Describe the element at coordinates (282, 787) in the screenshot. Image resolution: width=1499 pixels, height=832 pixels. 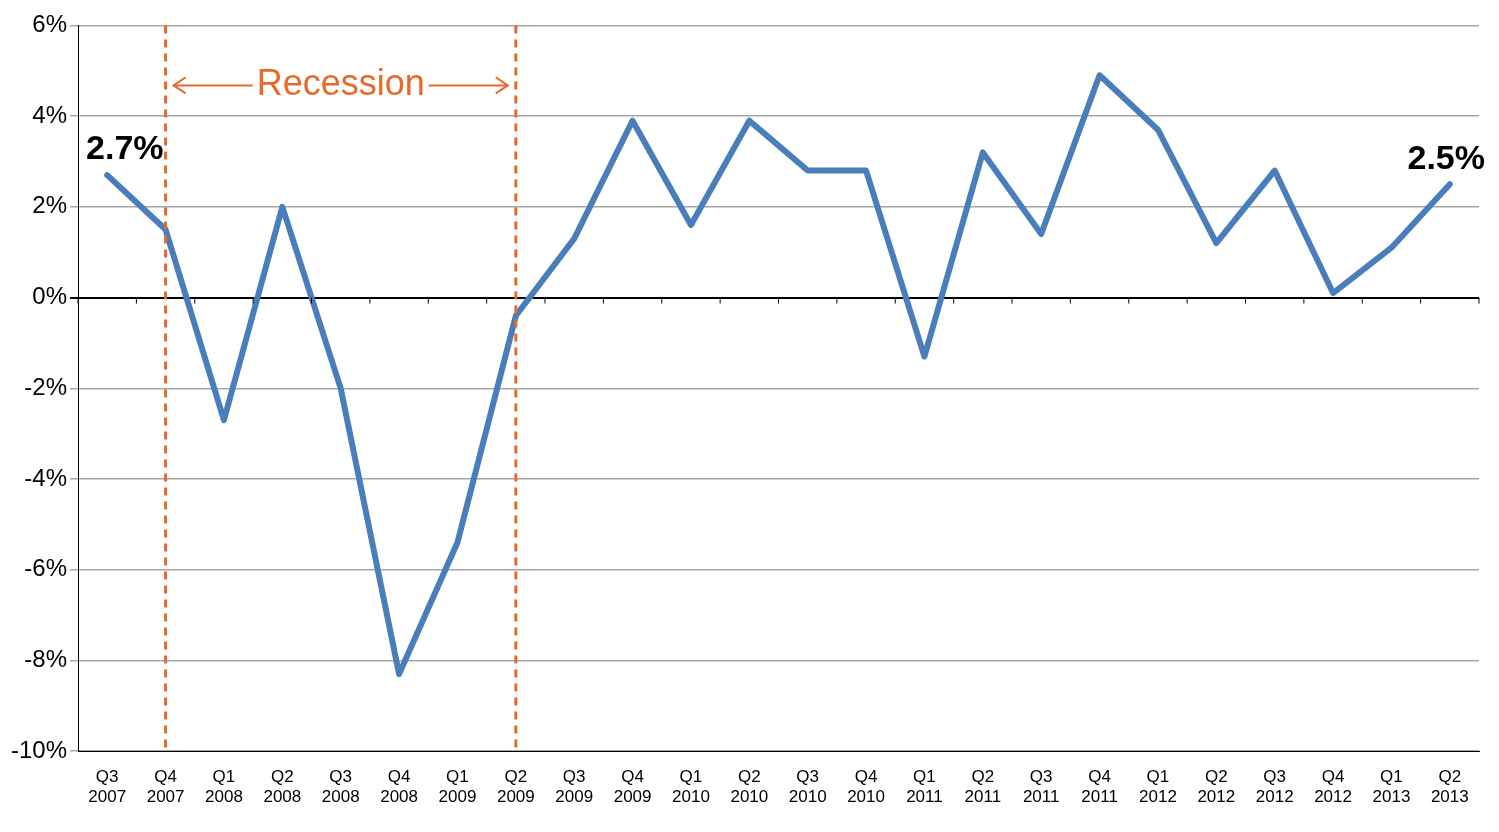
I see `x-tick-label: Q2 2008` at that location.